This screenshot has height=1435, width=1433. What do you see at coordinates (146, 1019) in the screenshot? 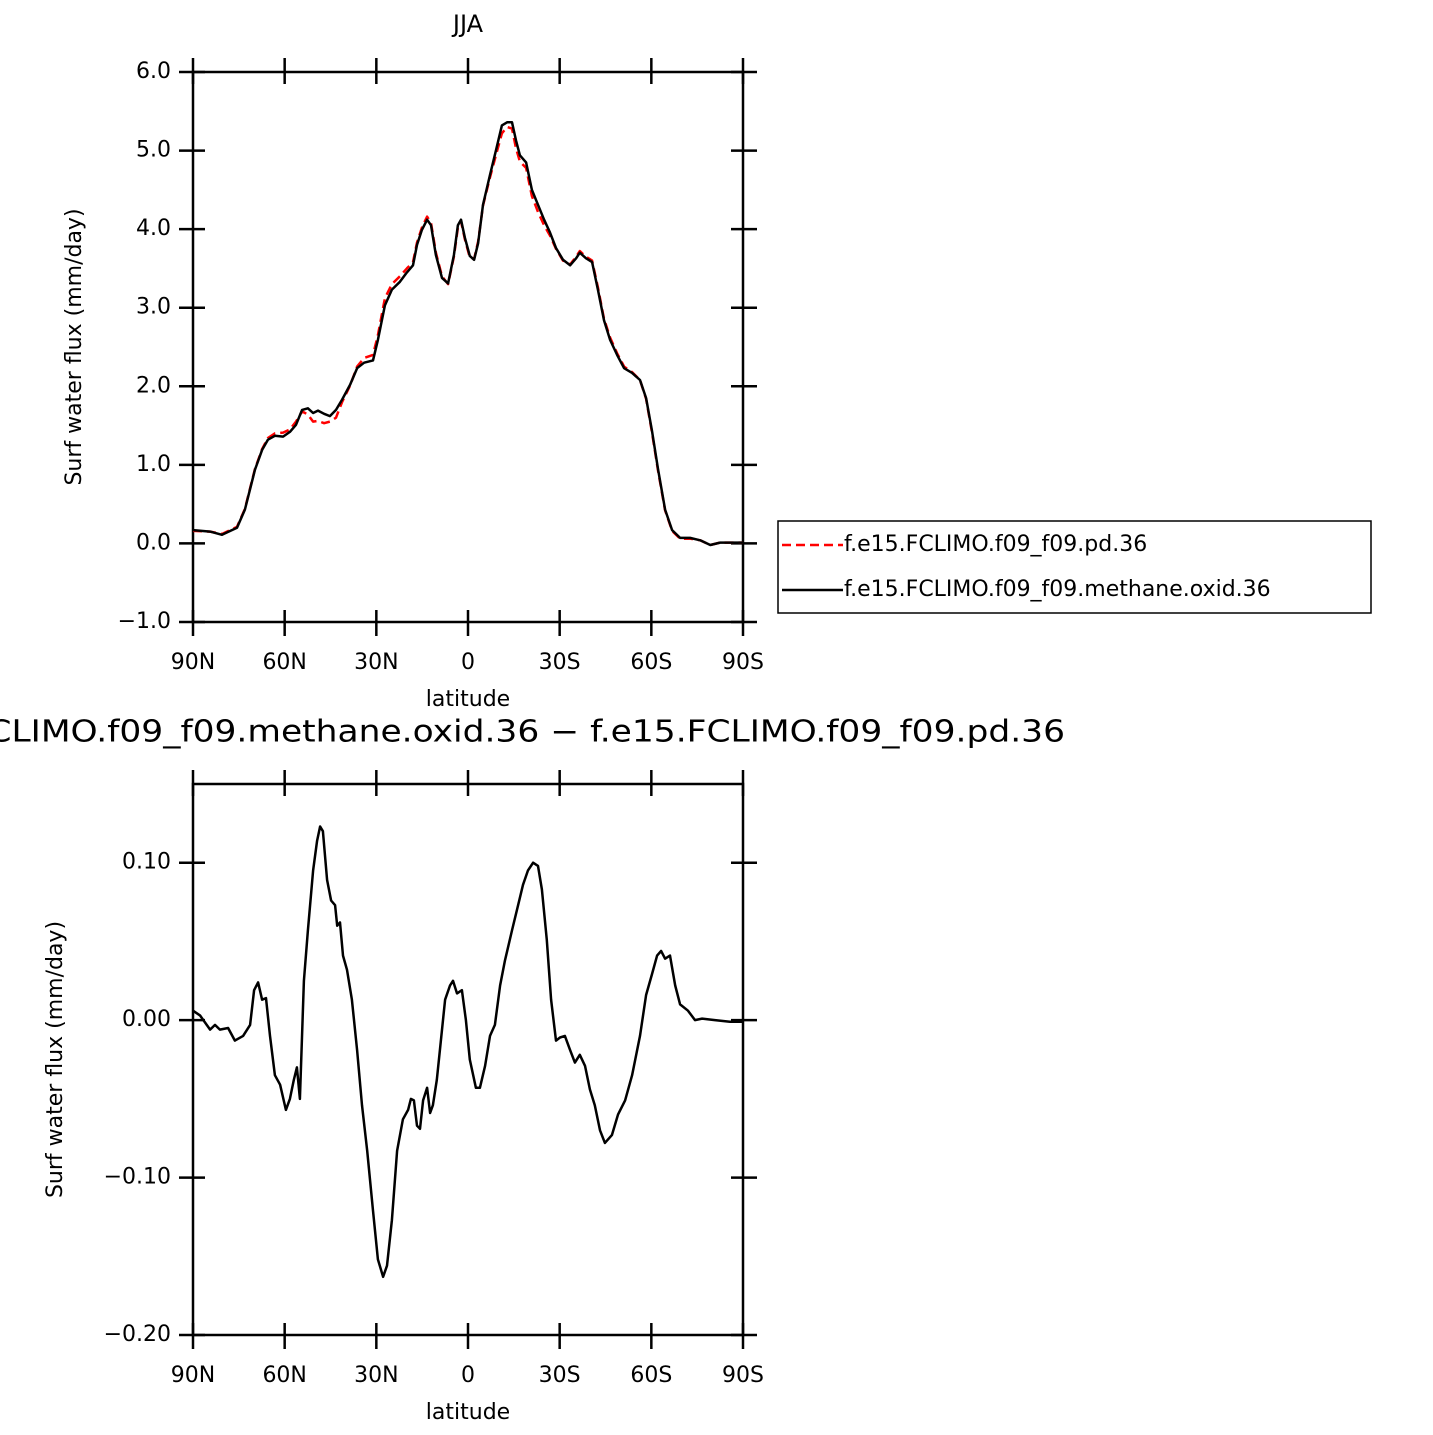
I see `y-tick-label: 0.00` at bounding box center [146, 1019].